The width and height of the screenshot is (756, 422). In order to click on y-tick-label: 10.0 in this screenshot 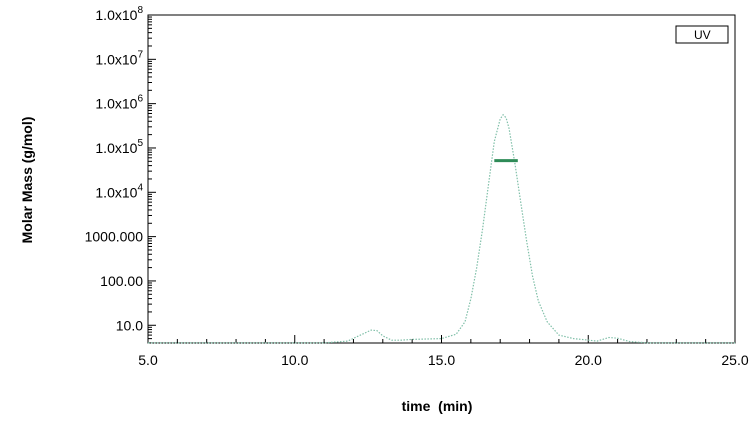, I will do `click(129, 325)`.